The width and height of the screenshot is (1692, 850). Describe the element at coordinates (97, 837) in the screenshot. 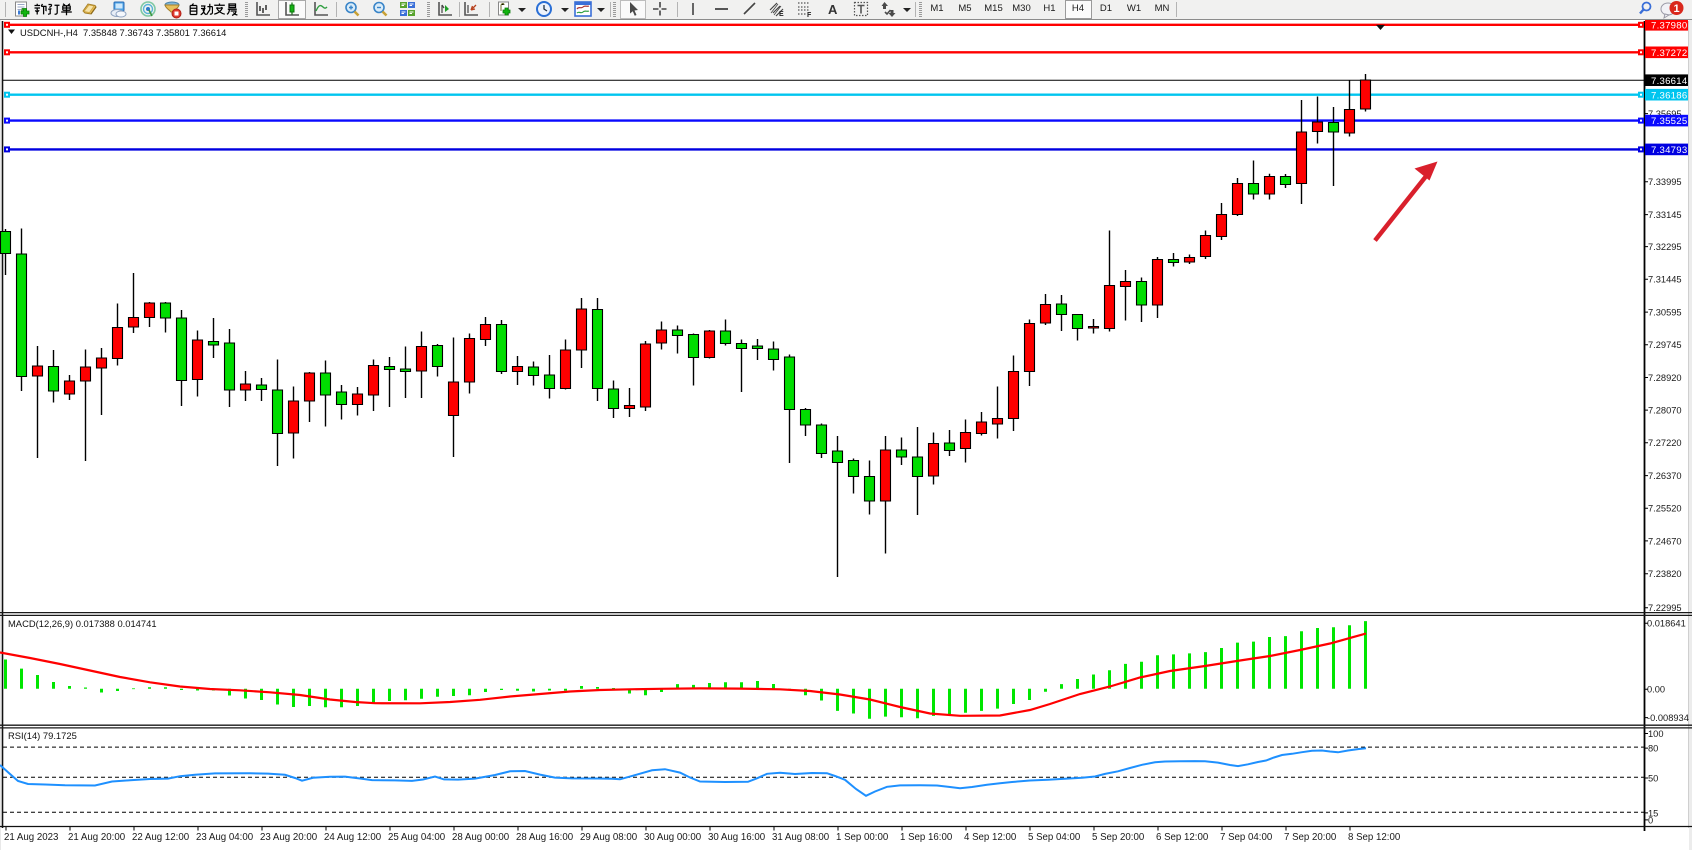

I see `svg-text: 21 Aug 20:00` at that location.